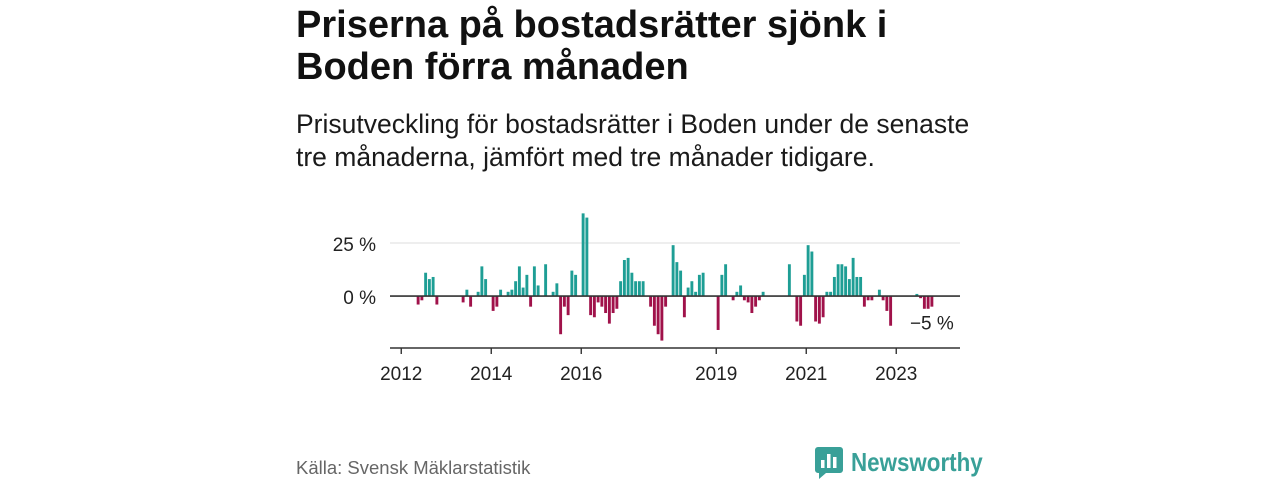 This screenshot has height=480, width=1280. Describe the element at coordinates (581, 374) in the screenshot. I see `x-tick-label: 2016` at that location.